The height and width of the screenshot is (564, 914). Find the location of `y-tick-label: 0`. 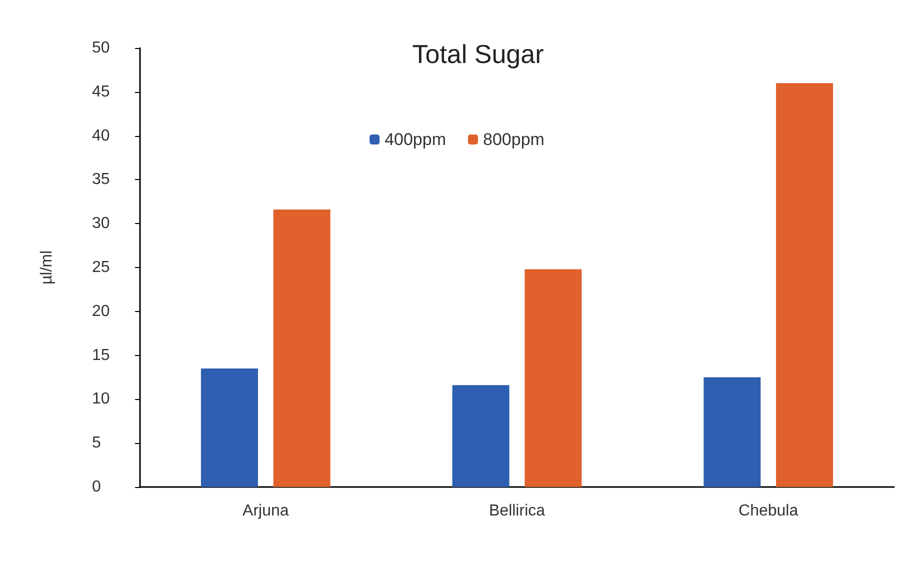

y-tick-label: 0 is located at coordinates (96, 487).